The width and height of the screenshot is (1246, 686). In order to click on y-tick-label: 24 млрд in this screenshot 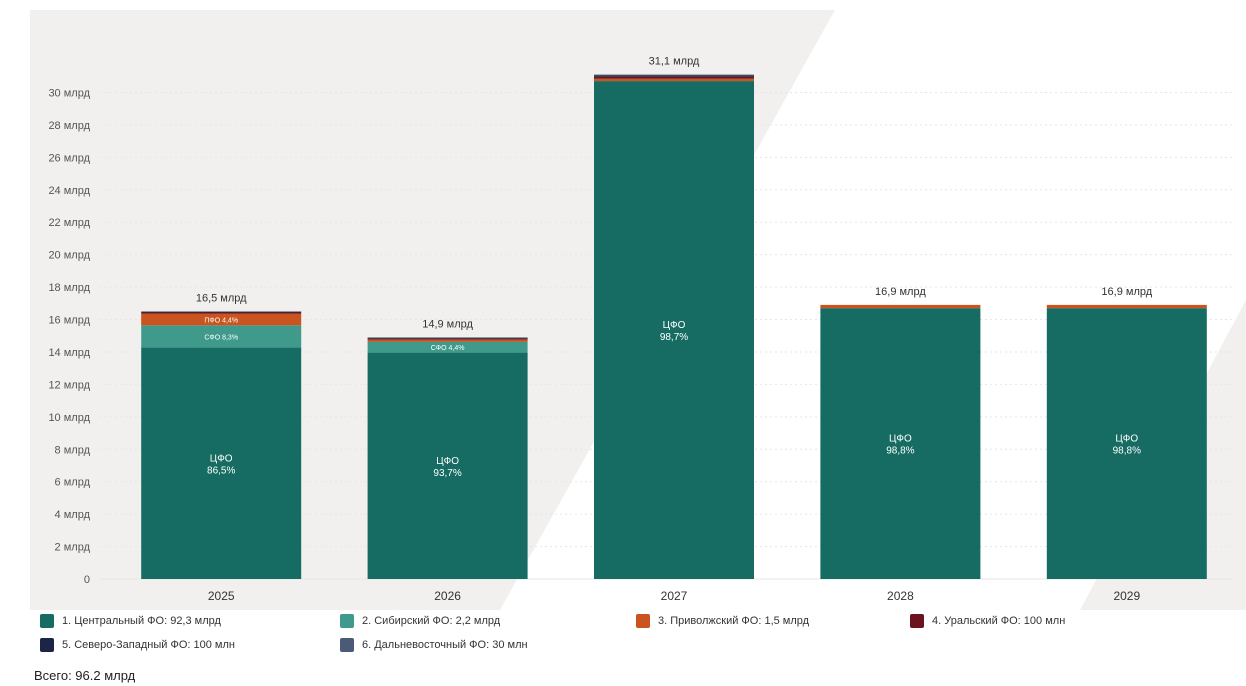, I will do `click(69, 191)`.